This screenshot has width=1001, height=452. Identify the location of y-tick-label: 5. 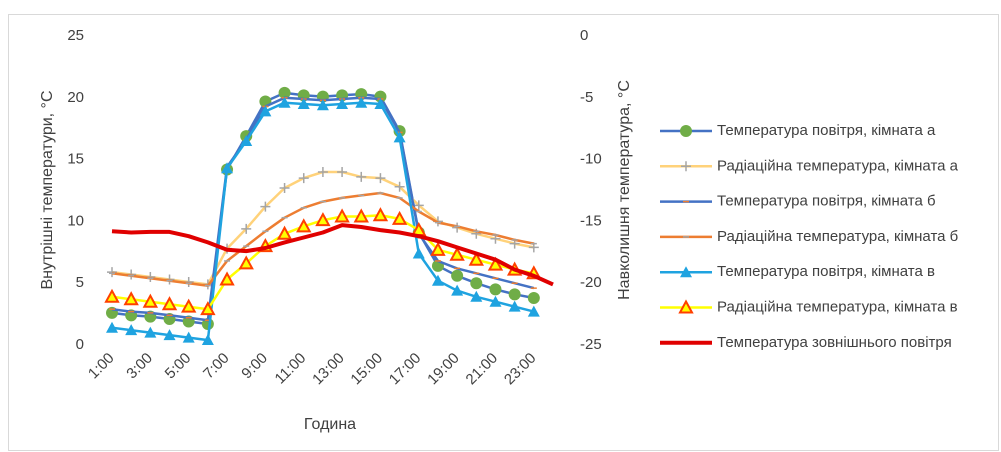
(80, 282).